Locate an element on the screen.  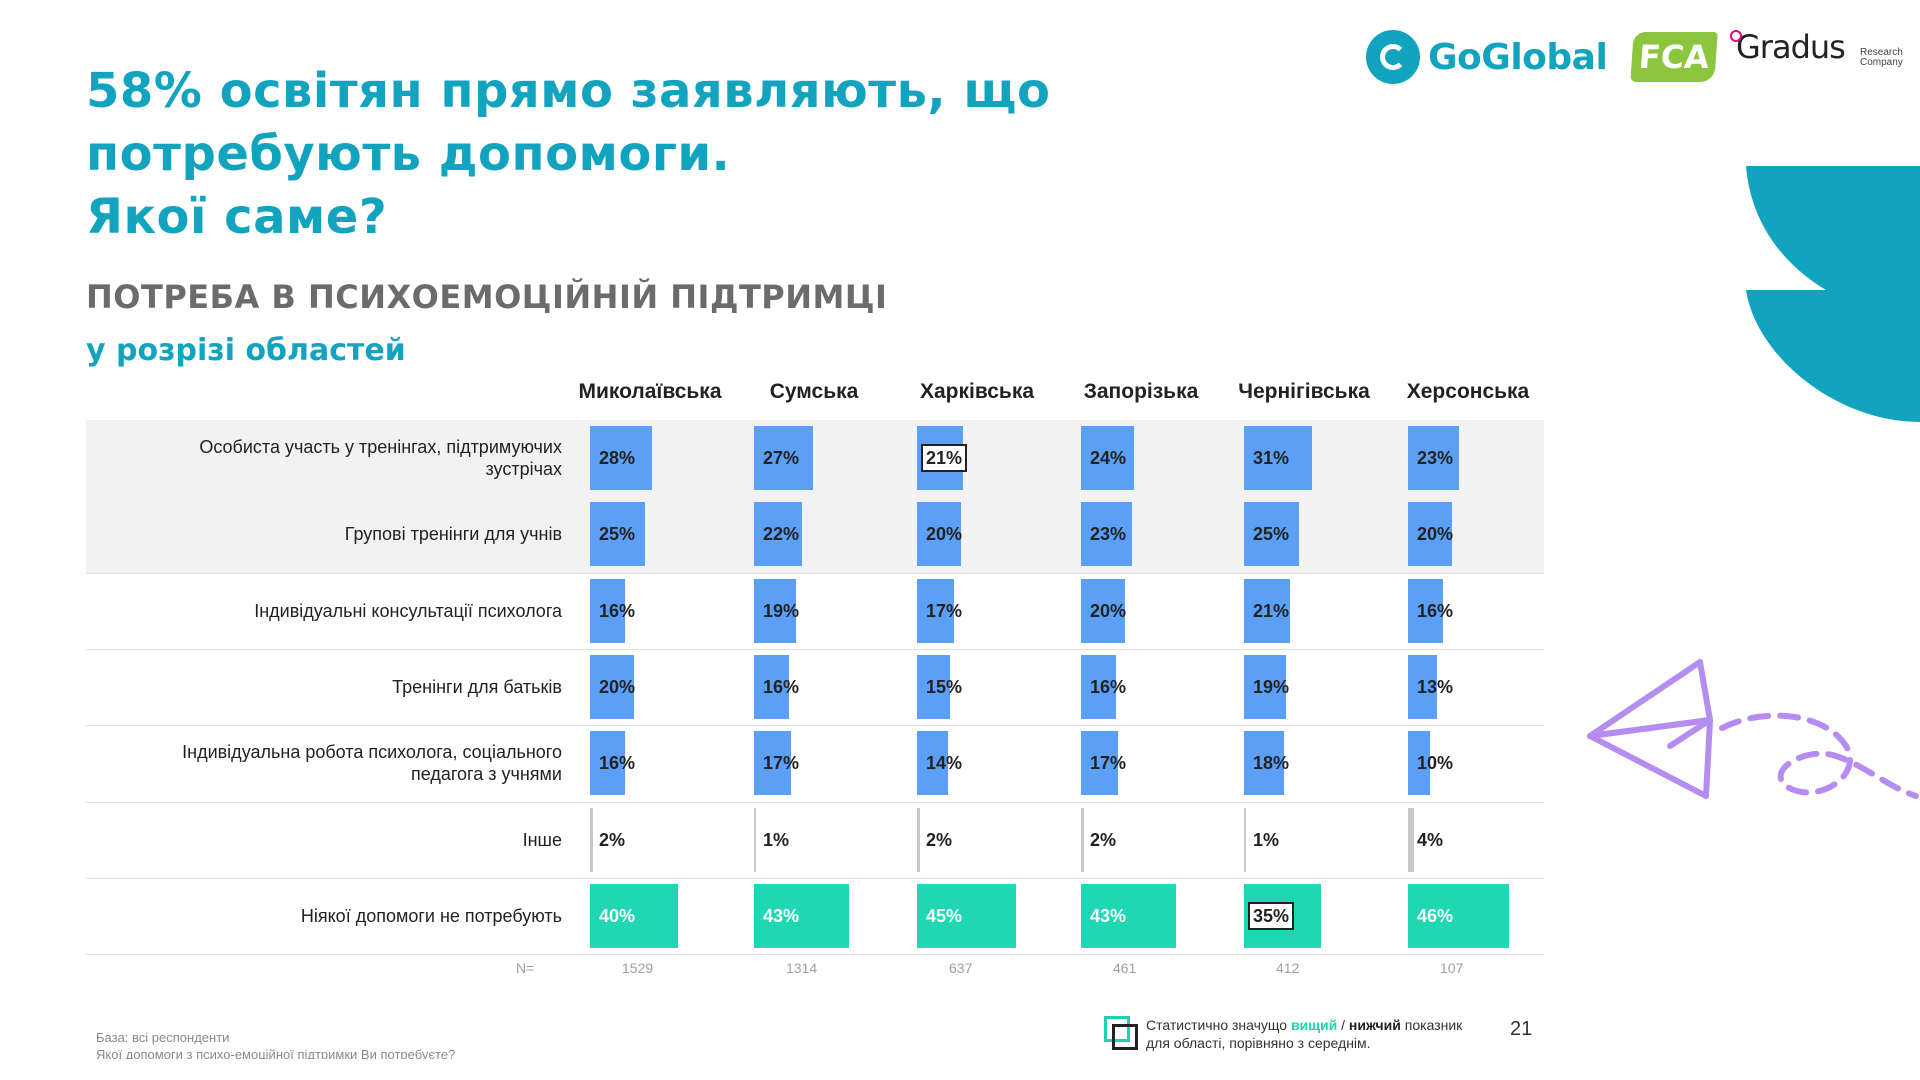
row-label-text: Тренінги для батьків is located at coordinates (477, 687).